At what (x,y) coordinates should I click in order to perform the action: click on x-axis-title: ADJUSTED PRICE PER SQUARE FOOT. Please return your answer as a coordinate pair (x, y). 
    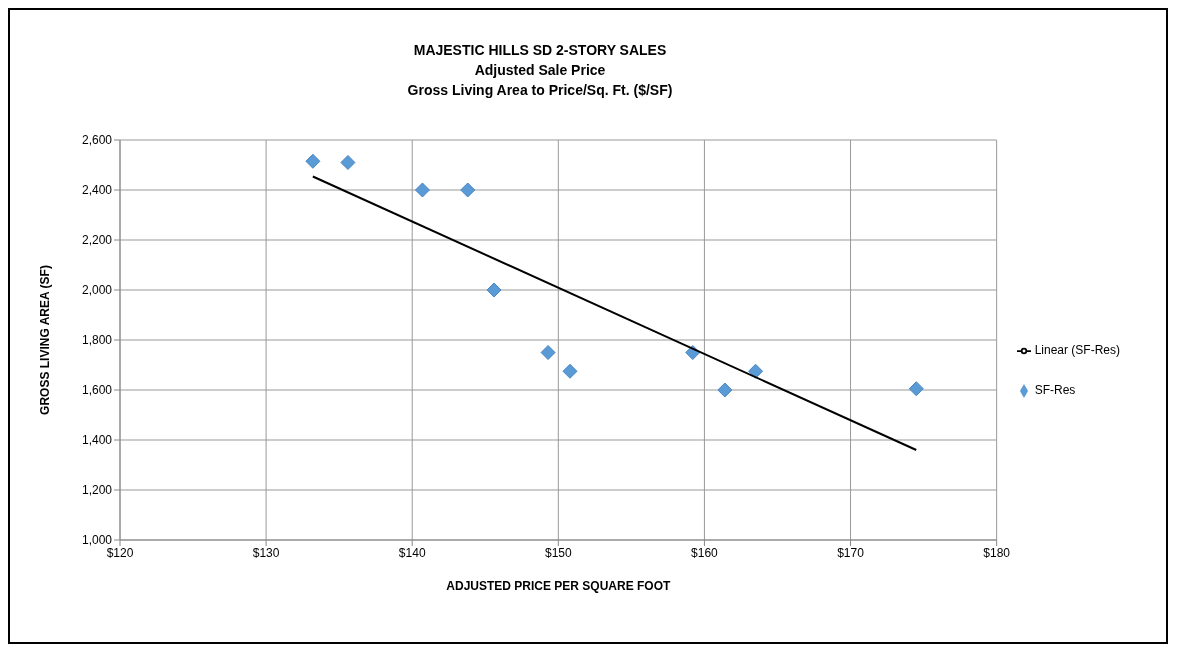
    Looking at the image, I should click on (558, 586).